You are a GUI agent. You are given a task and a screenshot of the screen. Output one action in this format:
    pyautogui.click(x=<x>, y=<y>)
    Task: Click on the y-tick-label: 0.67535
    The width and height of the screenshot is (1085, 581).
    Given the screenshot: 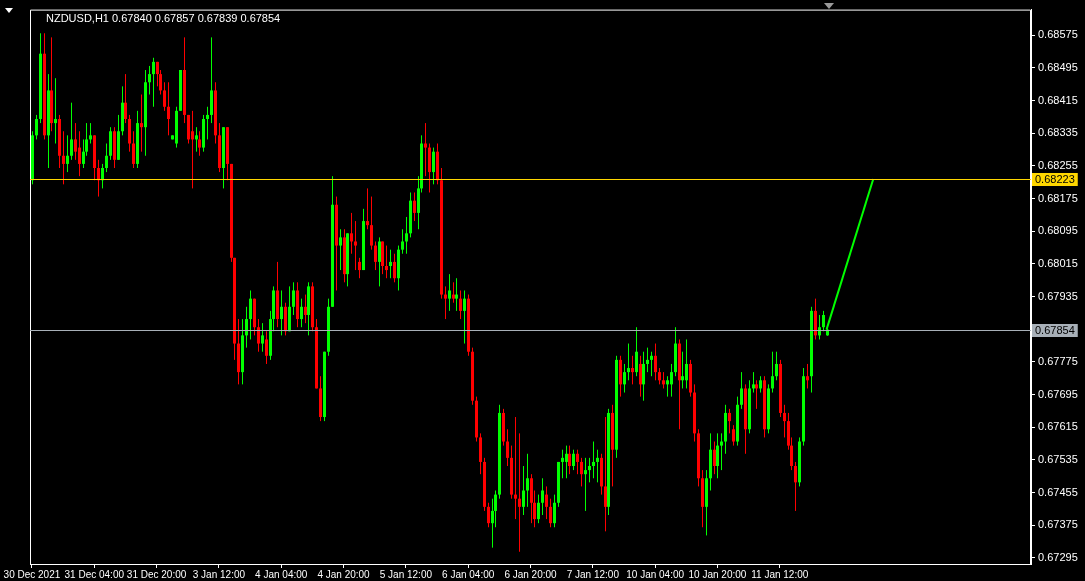 What is the action you would take?
    pyautogui.click(x=1058, y=458)
    